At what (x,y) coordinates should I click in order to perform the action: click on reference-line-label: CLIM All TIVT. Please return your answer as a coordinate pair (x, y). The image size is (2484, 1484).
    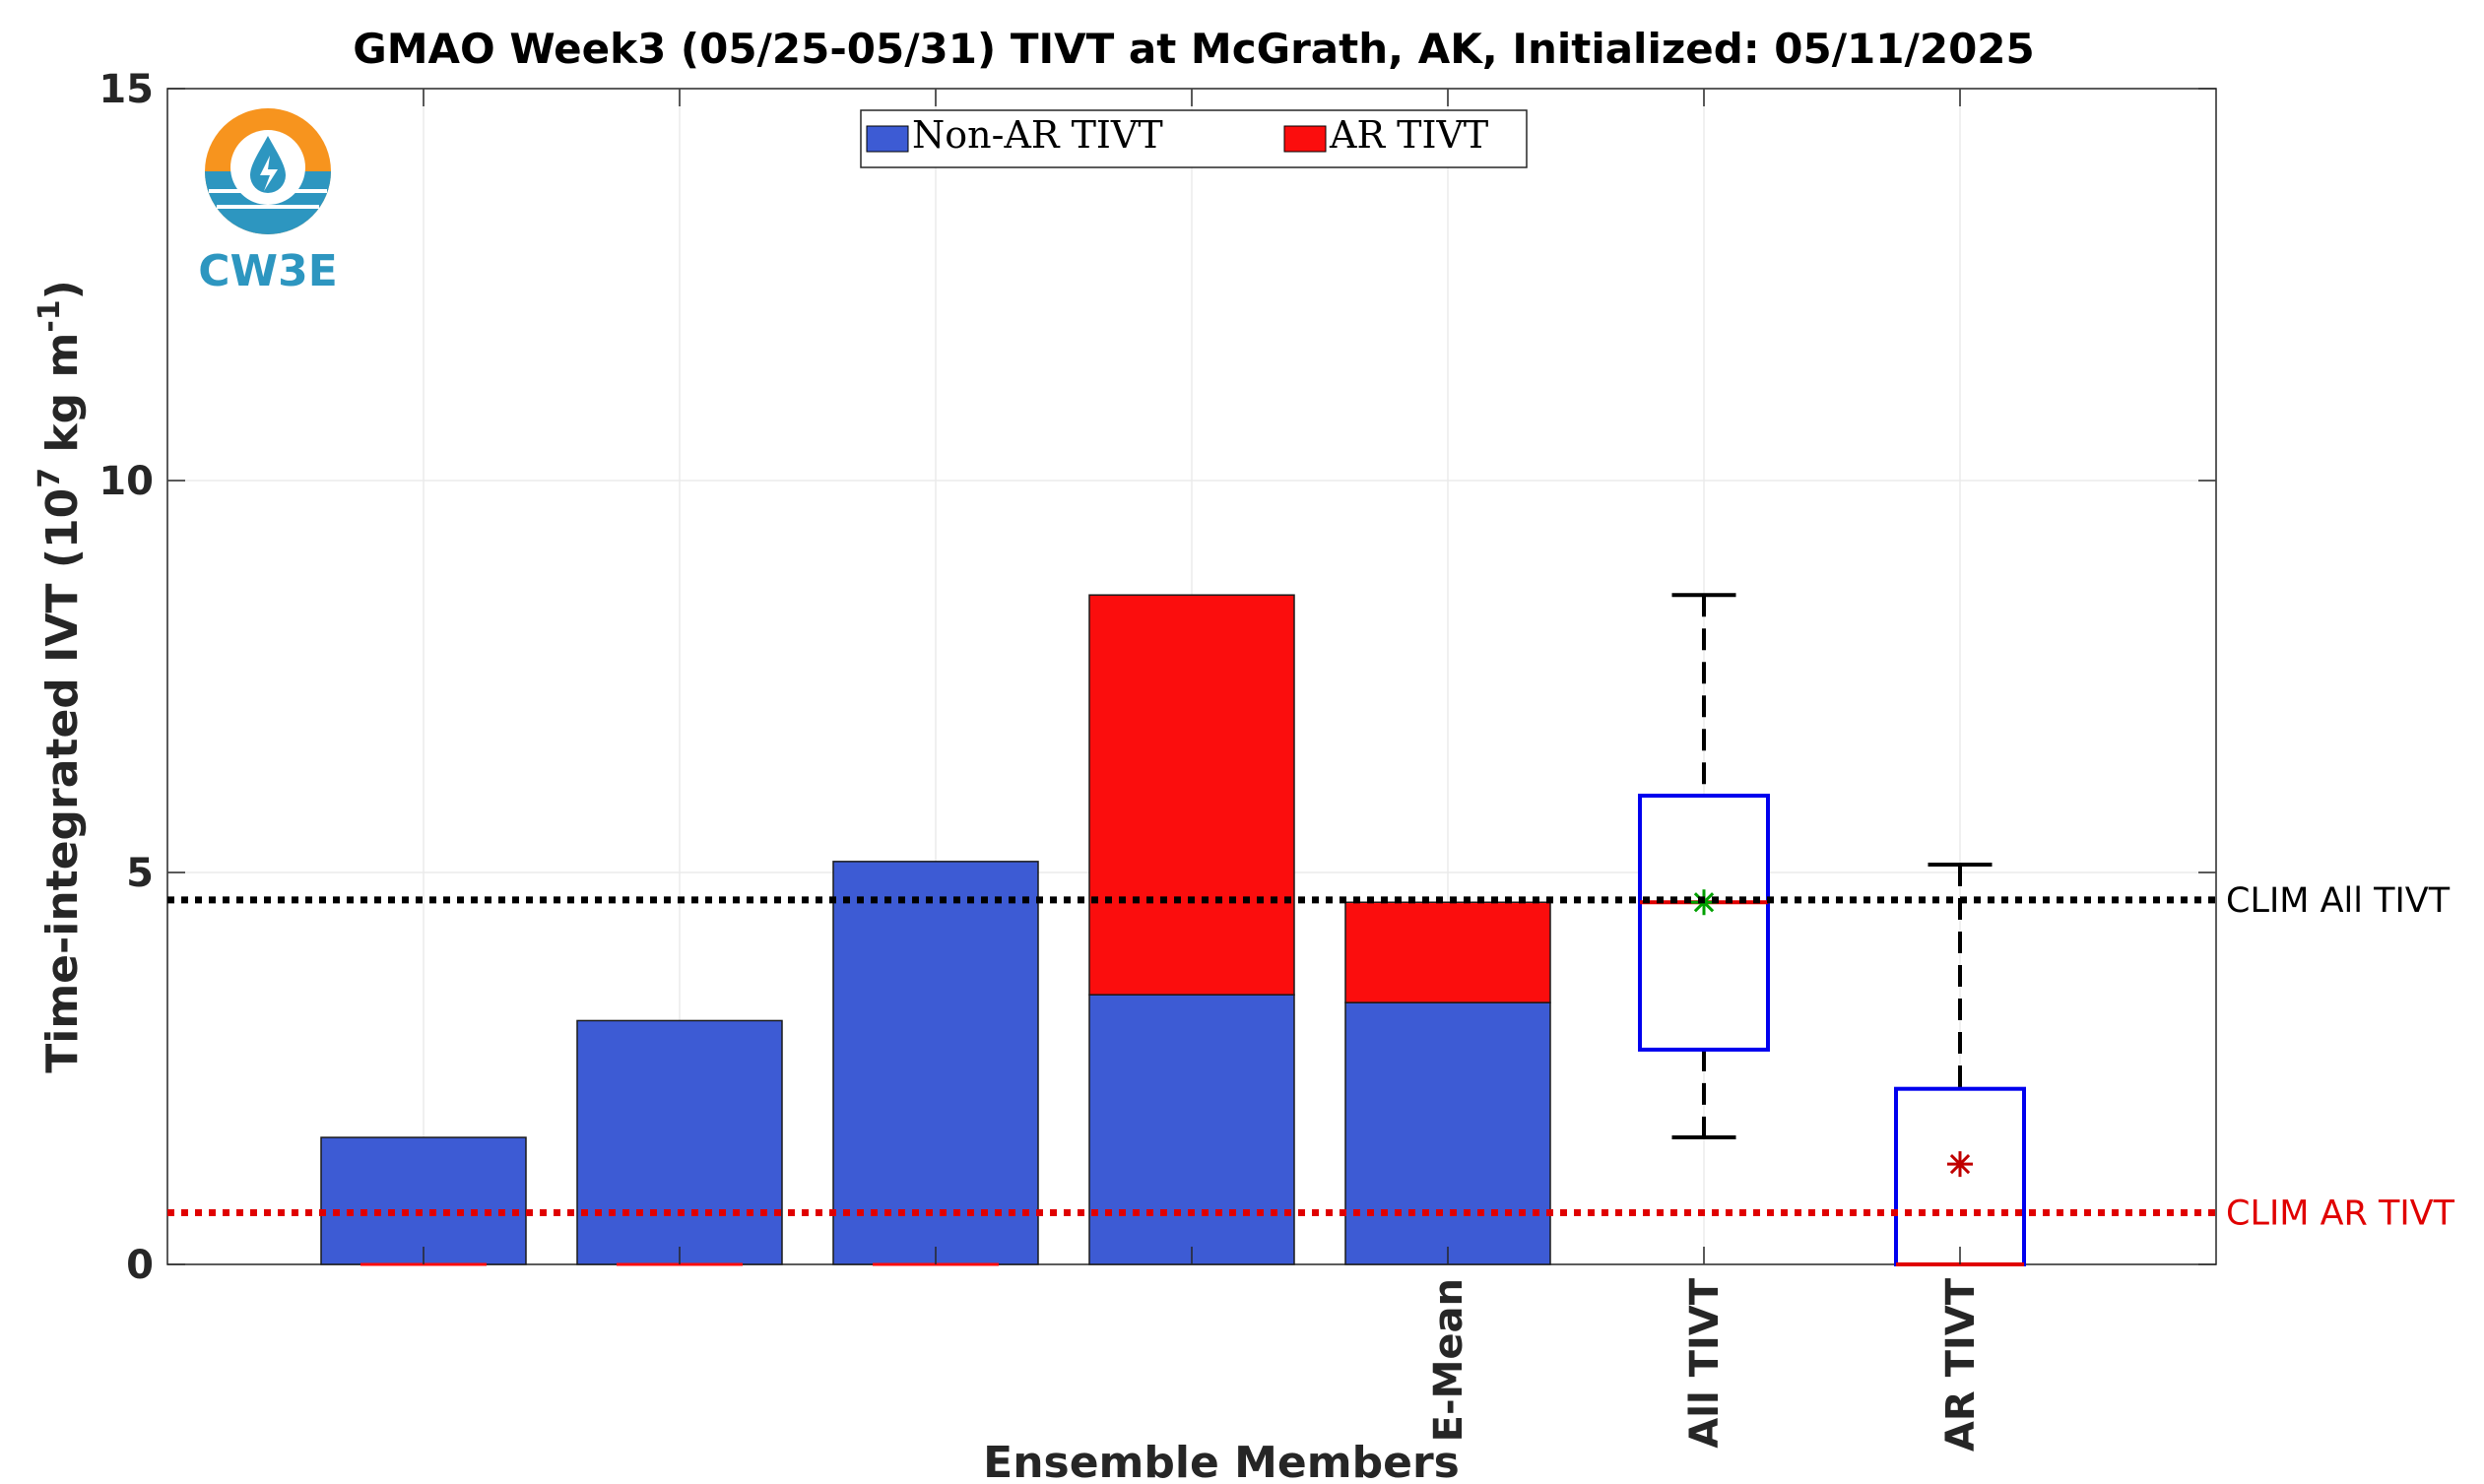
    Looking at the image, I should click on (2339, 901).